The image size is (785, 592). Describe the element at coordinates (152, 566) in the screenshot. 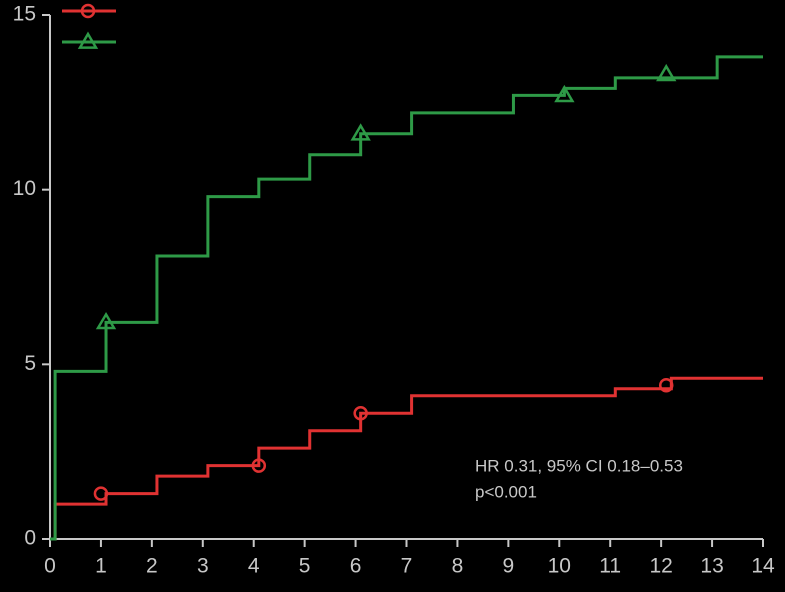

I see `x-tick-label: 2` at that location.